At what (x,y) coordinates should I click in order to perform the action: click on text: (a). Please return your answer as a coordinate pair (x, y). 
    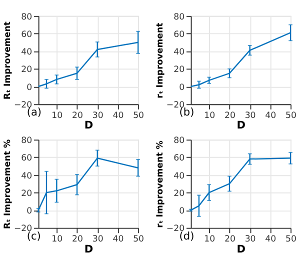
    Looking at the image, I should click on (34, 112).